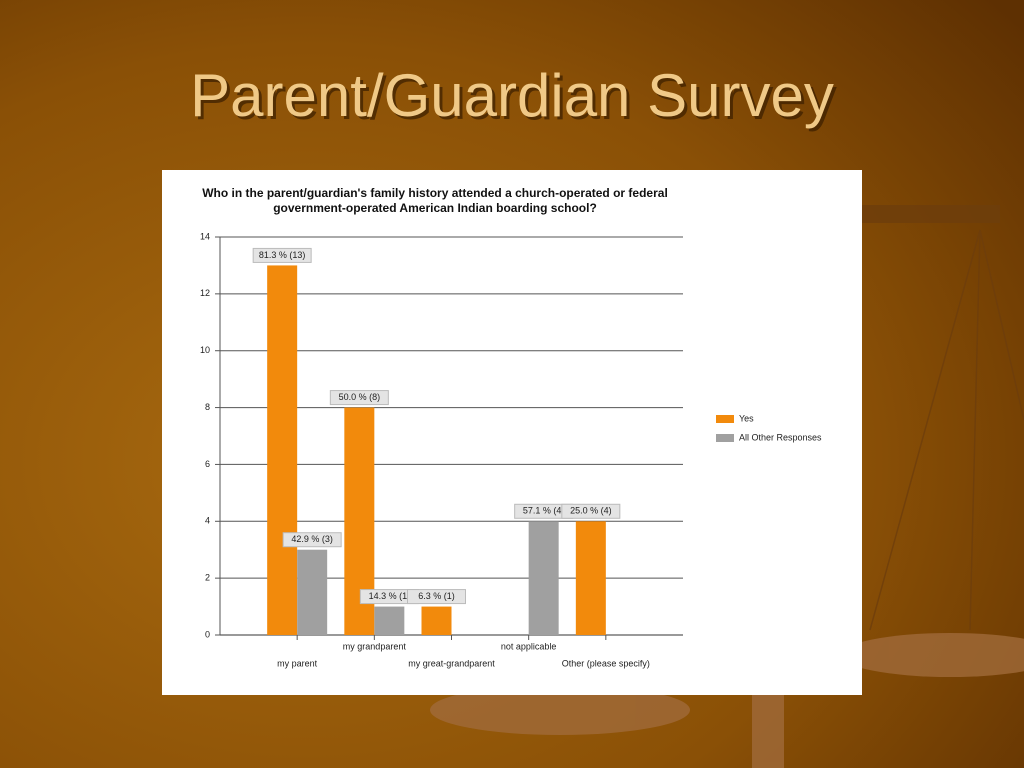 Image resolution: width=1024 pixels, height=768 pixels. I want to click on slide-title-shadow: Parent/Guardian Survey, so click(515, 98).